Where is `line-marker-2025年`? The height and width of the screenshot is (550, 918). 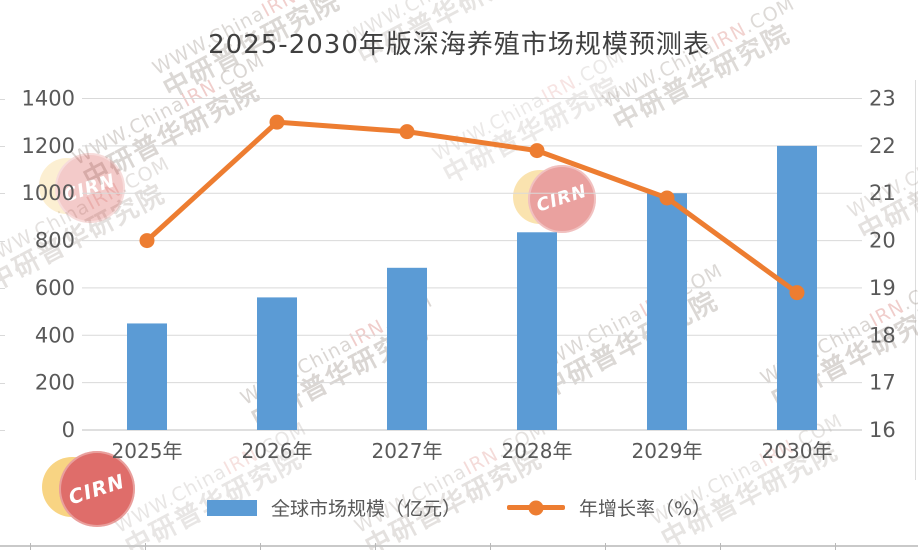
line-marker-2025年 is located at coordinates (147, 241).